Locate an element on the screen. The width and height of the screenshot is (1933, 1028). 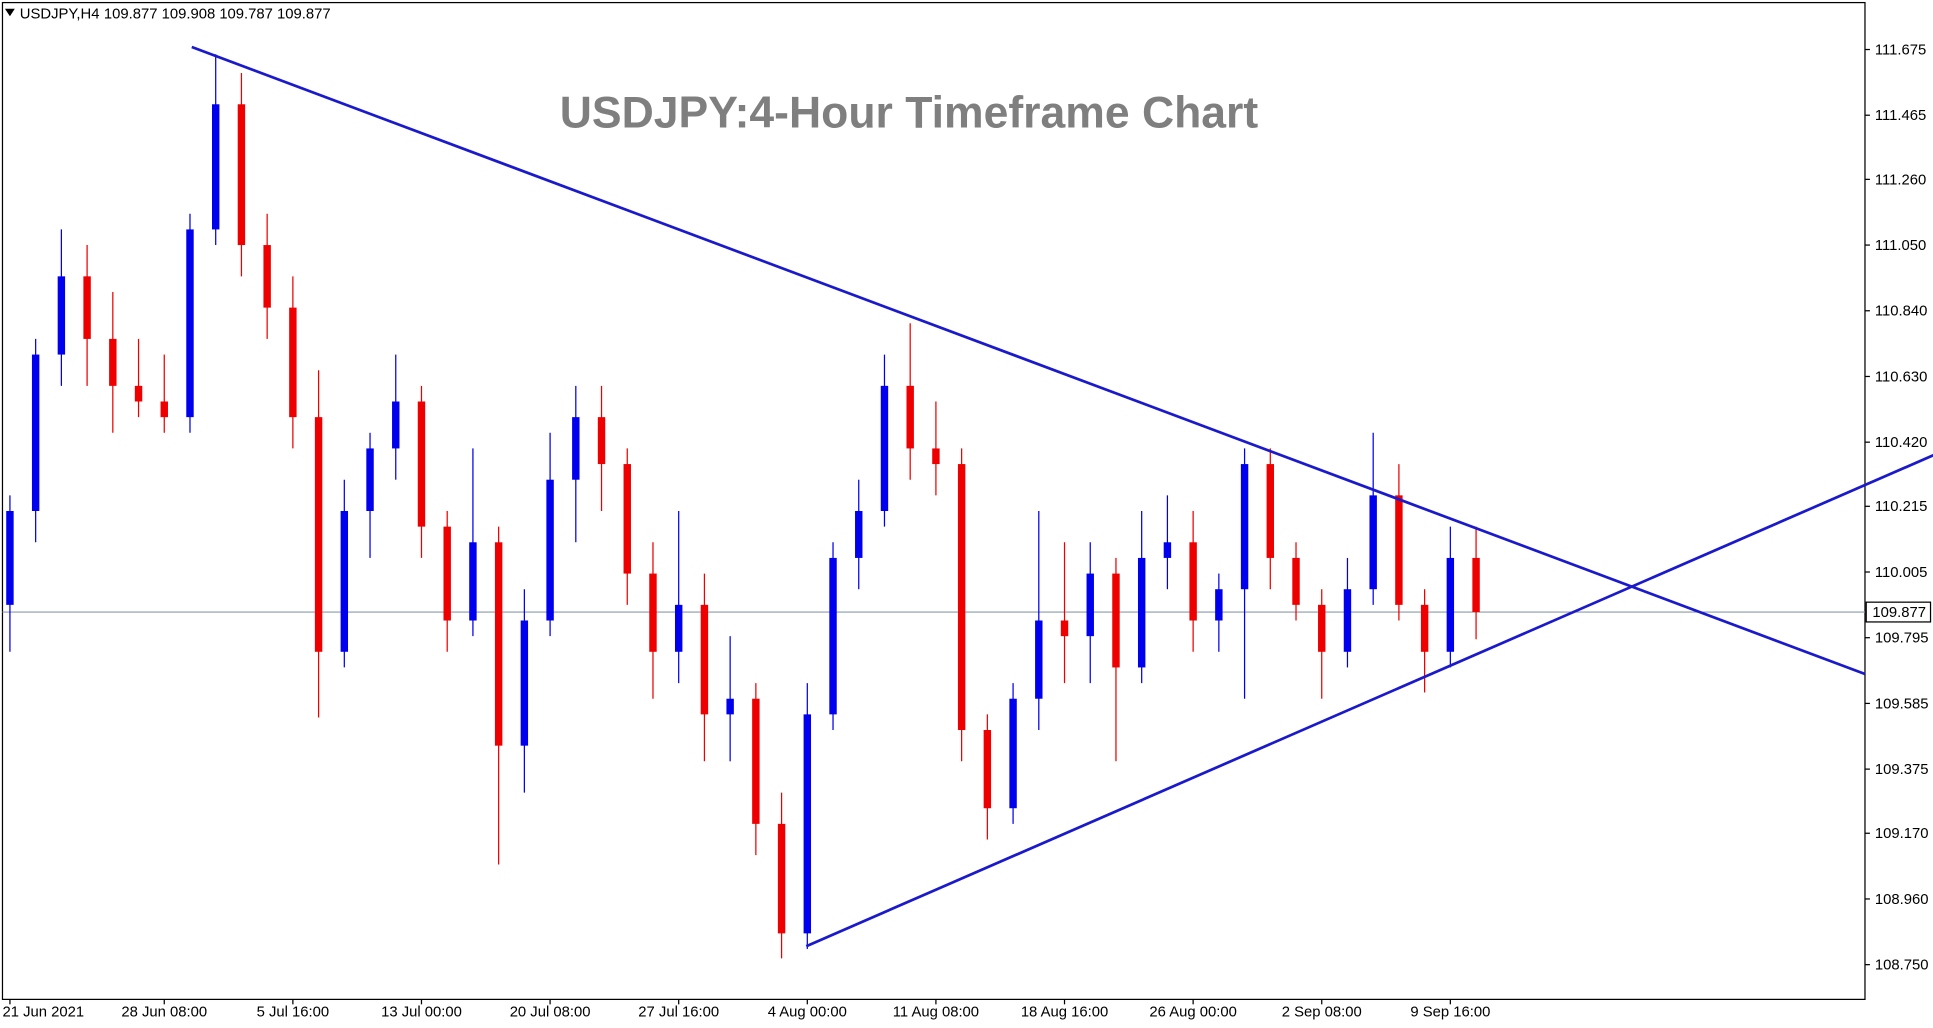
x-tick-label: 28 Jun 08:00 is located at coordinates (164, 1013).